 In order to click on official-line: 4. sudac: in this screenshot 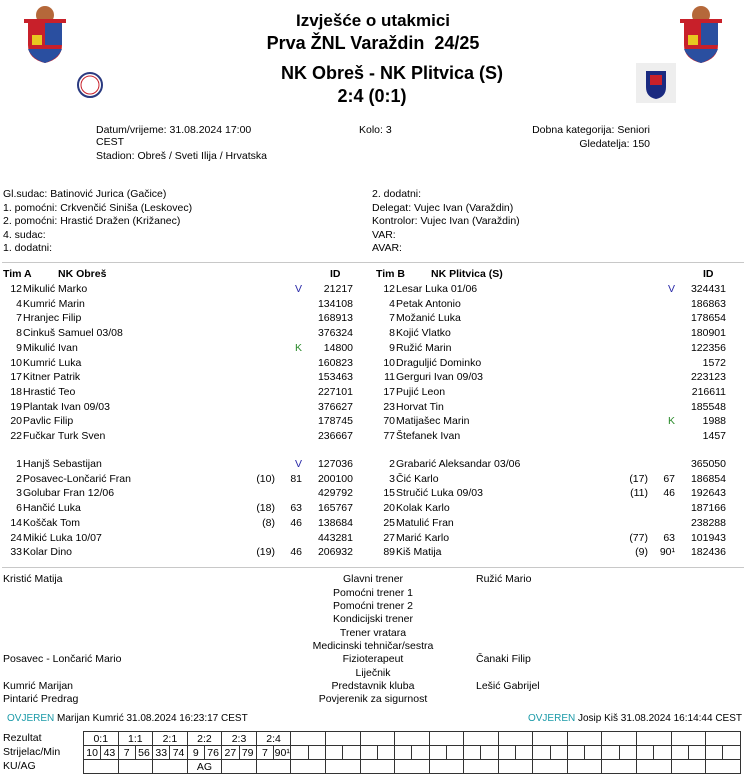, I will do `click(24, 234)`.